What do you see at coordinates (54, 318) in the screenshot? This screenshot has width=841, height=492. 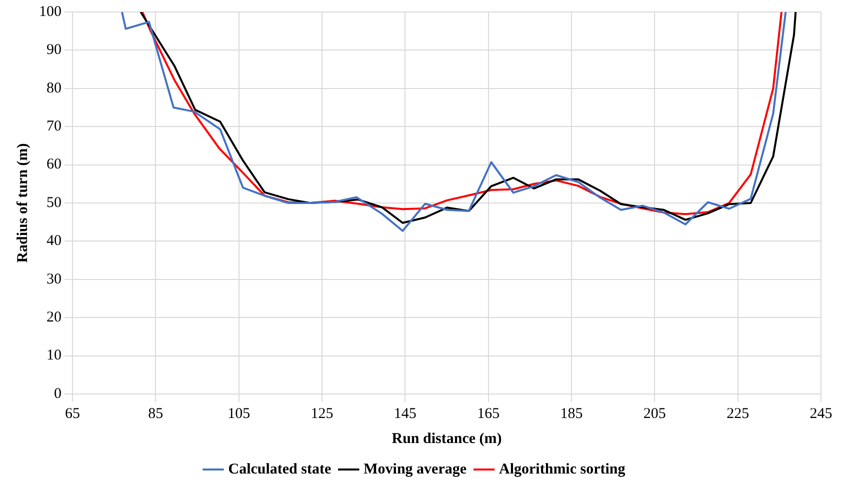 I see `y-tick-label: 20` at bounding box center [54, 318].